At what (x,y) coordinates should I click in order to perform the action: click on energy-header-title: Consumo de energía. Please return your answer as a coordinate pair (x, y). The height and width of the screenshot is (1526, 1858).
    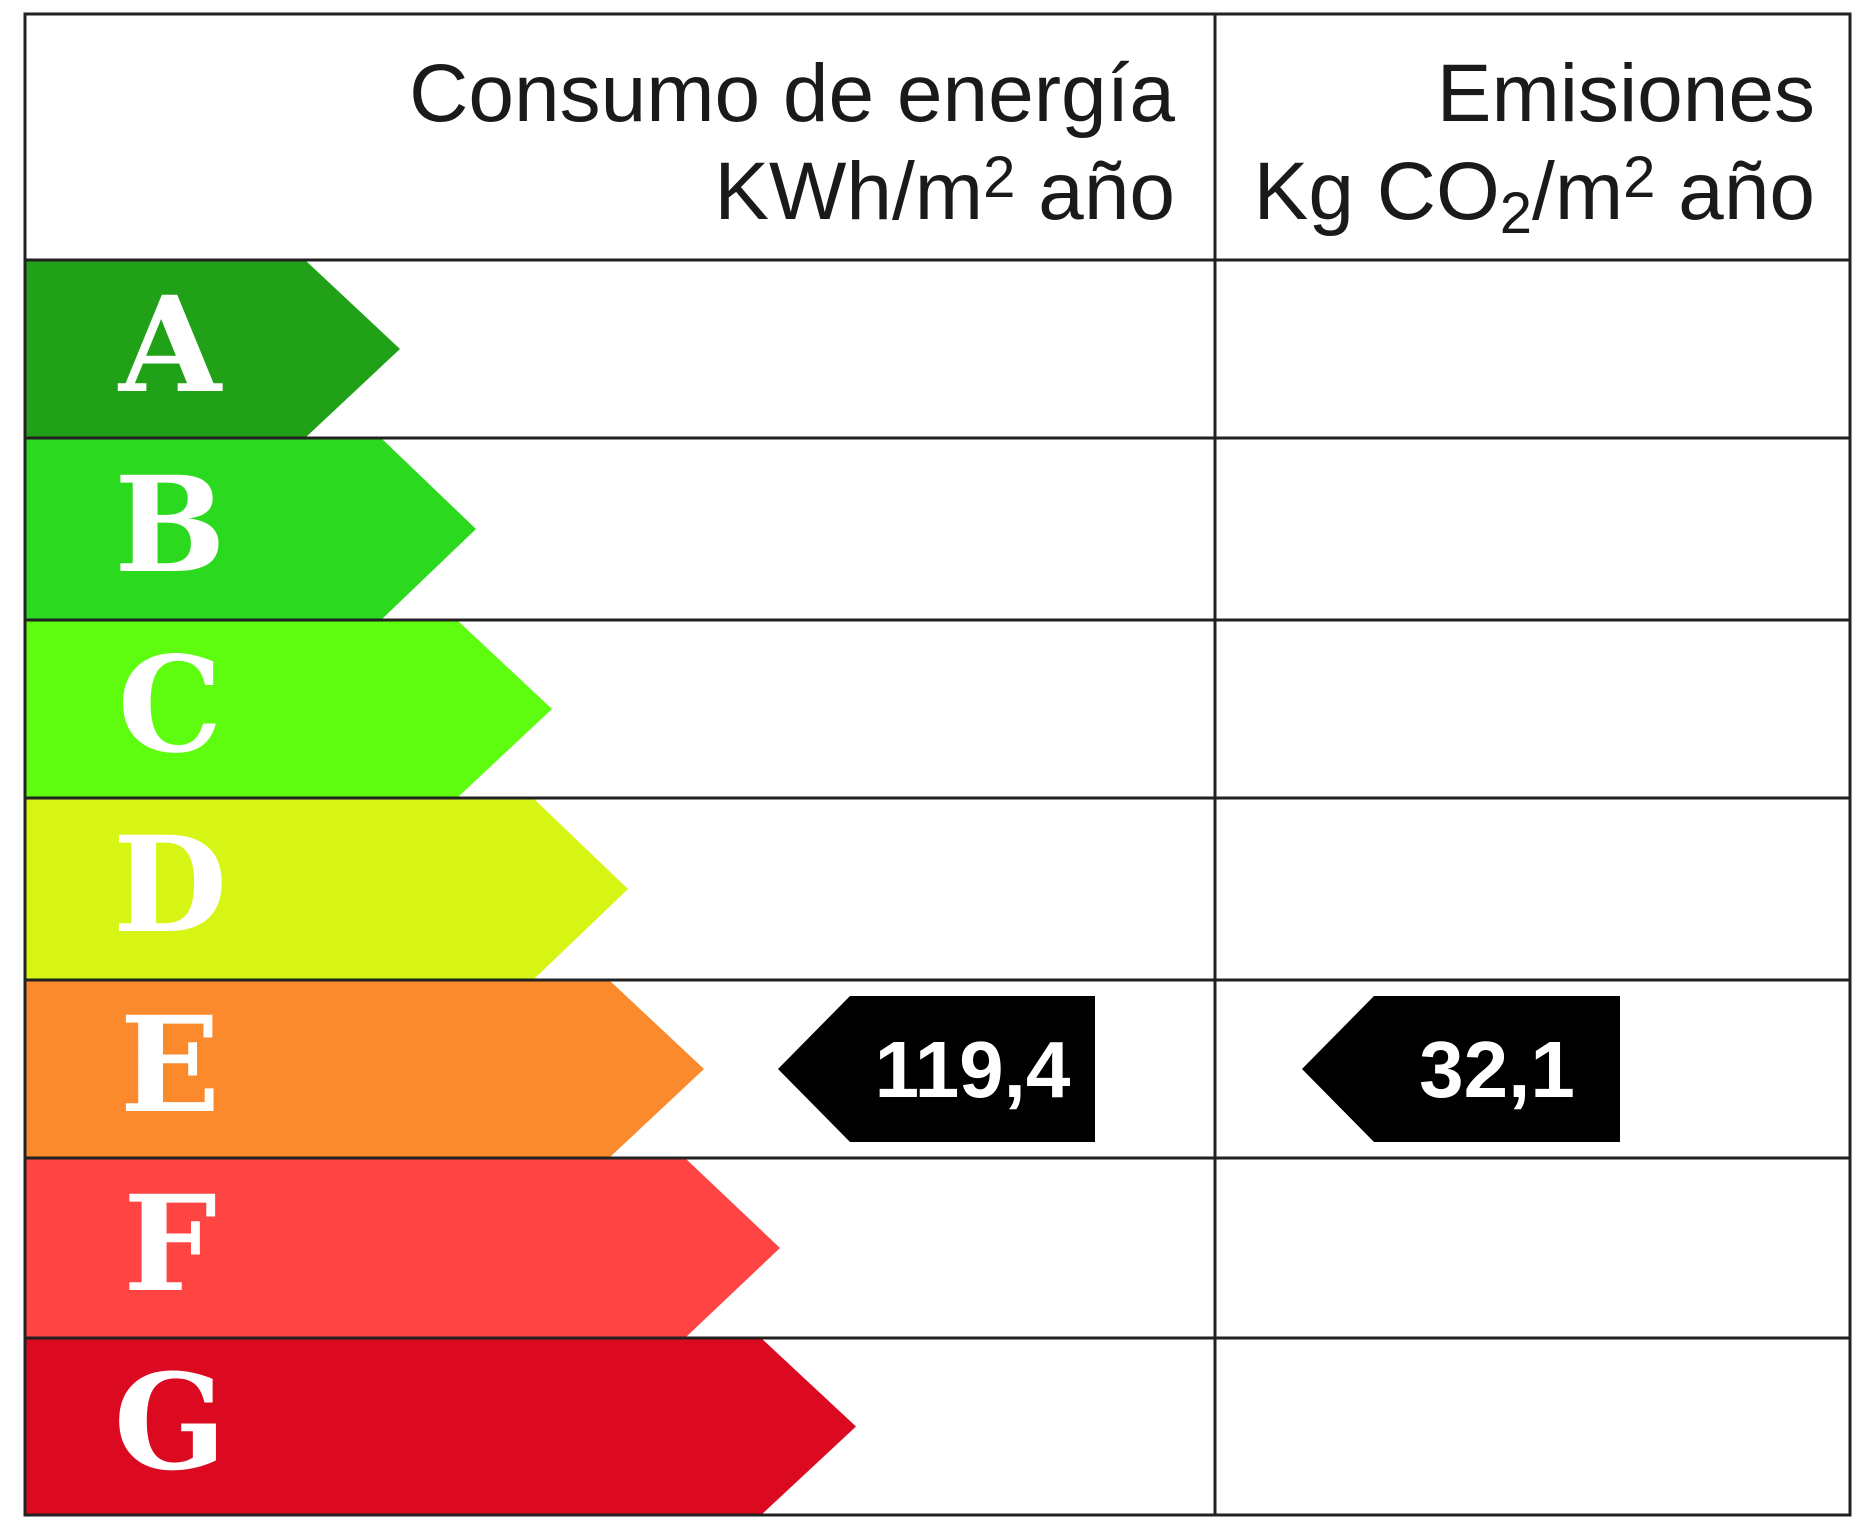
    Looking at the image, I should click on (792, 93).